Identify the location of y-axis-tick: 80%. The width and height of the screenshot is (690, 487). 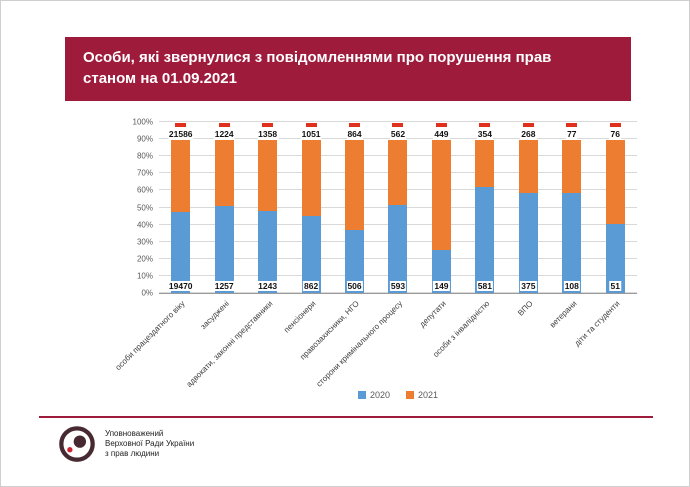
(144, 156).